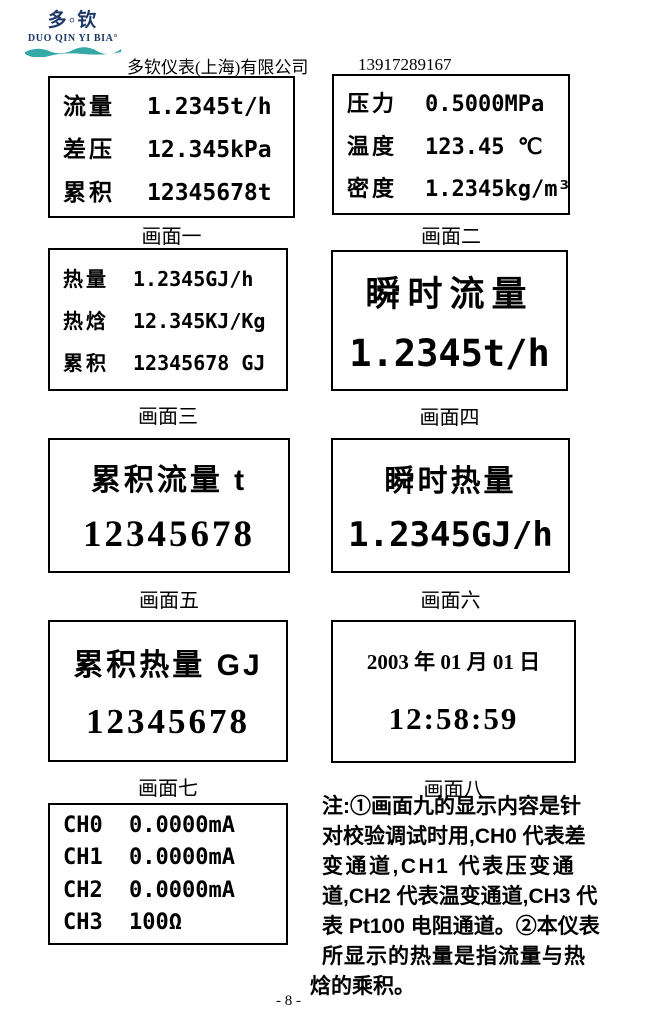 The width and height of the screenshot is (660, 1032). What do you see at coordinates (209, 193) in the screenshot?
I see `field-value: 12345678t` at bounding box center [209, 193].